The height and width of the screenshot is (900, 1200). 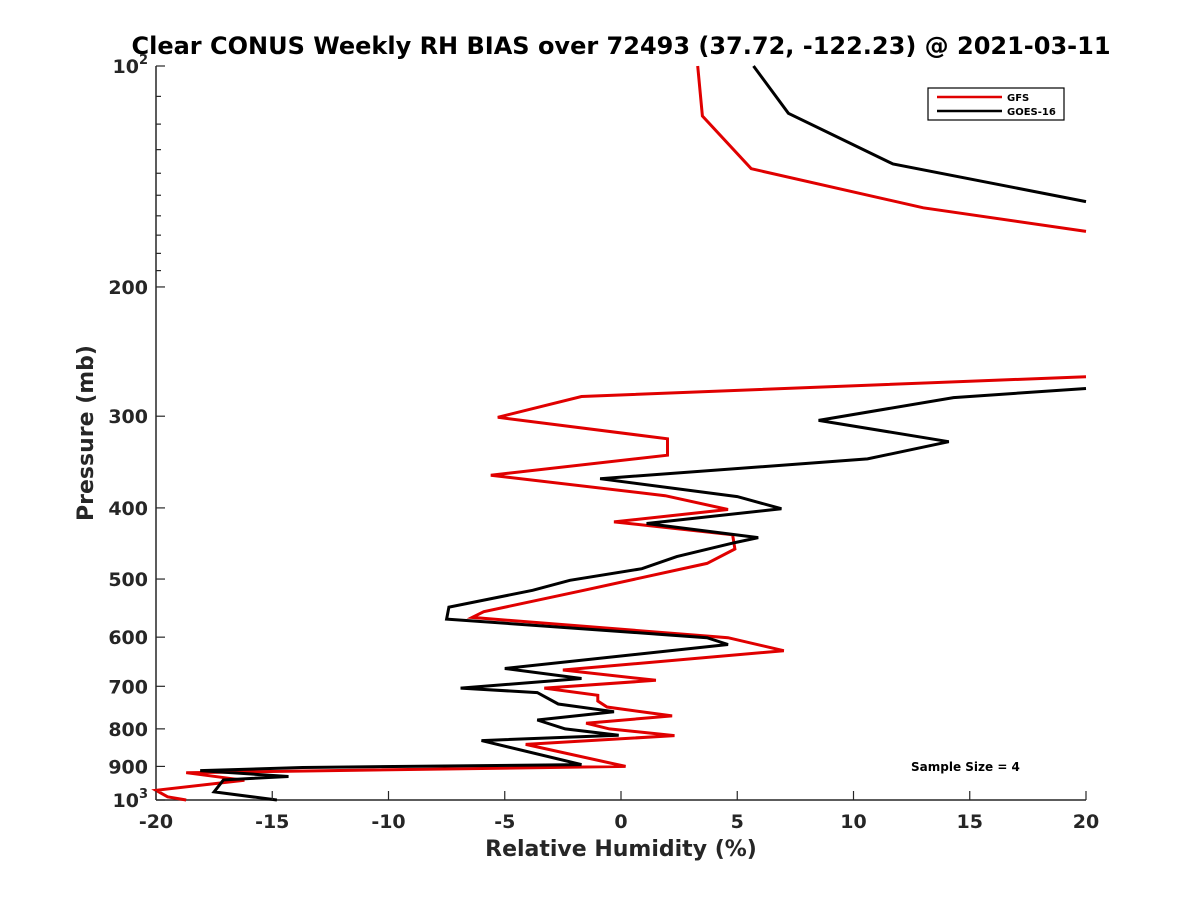 I want to click on y-tick-label: 800, so click(x=128, y=730).